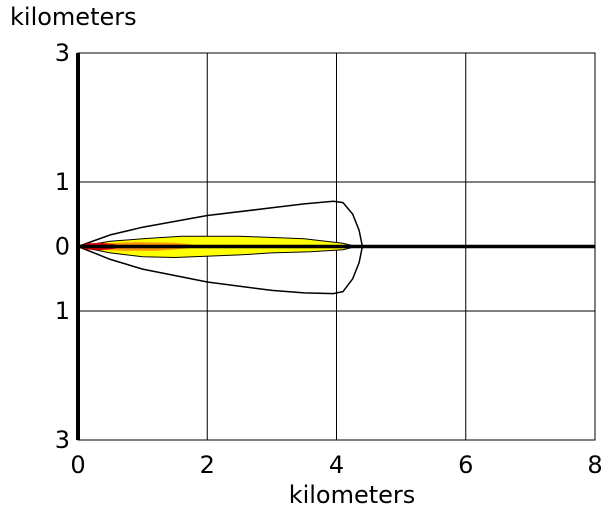 This screenshot has height=510, width=605. Describe the element at coordinates (336, 465) in the screenshot. I see `x-tick-label: 4` at that location.